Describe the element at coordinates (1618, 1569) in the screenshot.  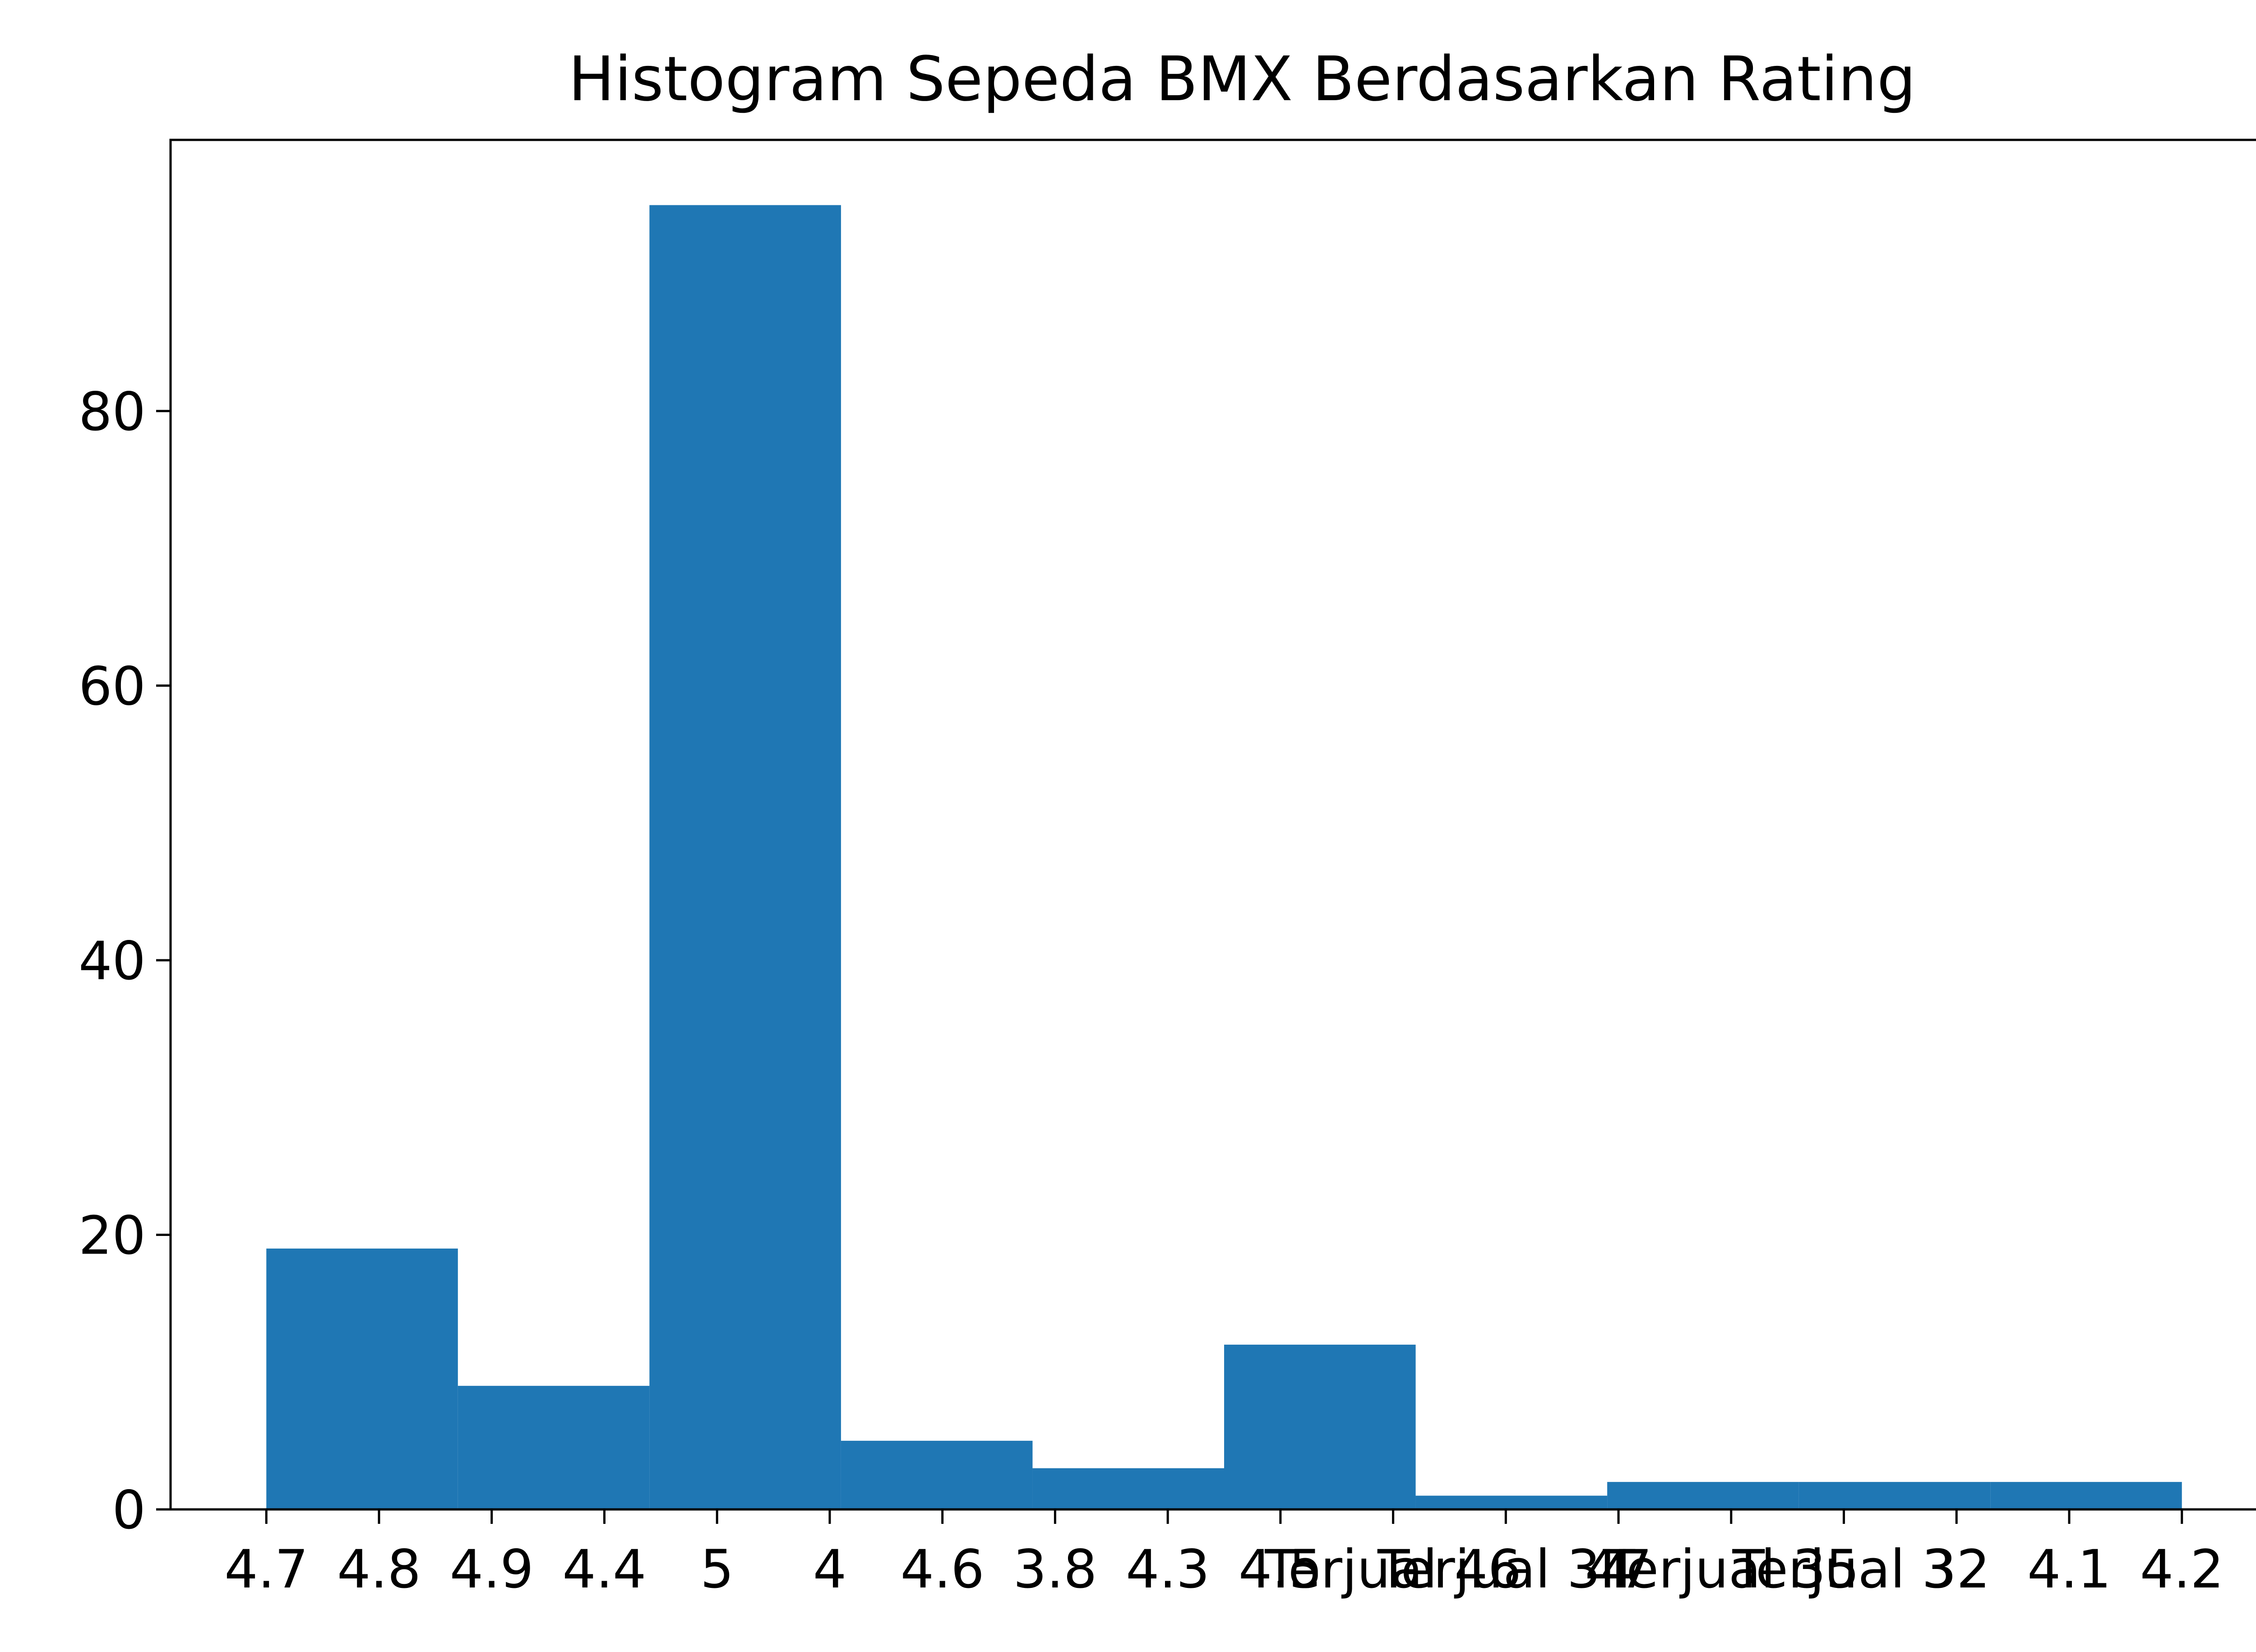
I see `x-tick-label: 47` at that location.